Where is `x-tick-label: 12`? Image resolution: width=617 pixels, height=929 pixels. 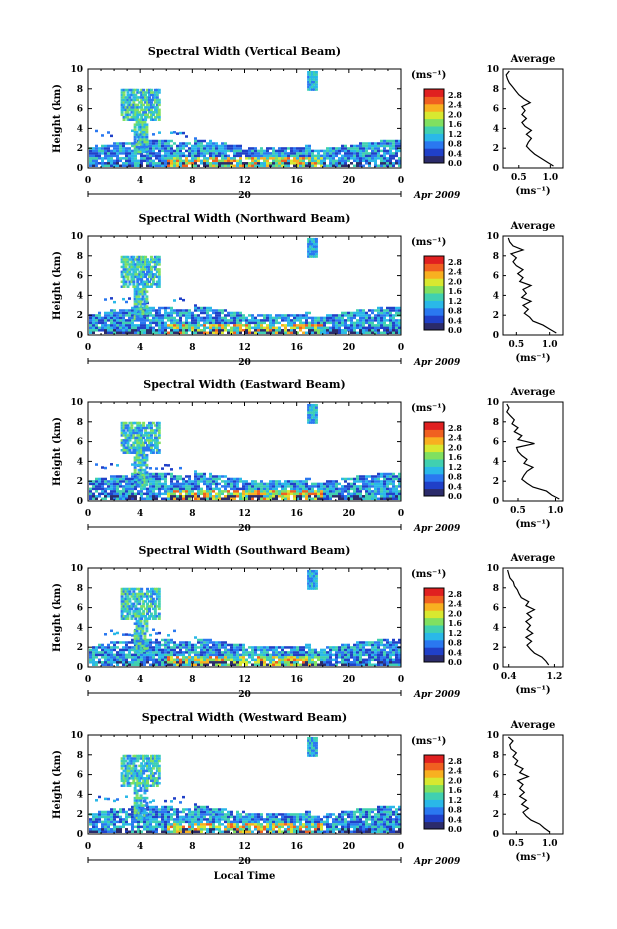 x-tick-label: 12 is located at coordinates (244, 348).